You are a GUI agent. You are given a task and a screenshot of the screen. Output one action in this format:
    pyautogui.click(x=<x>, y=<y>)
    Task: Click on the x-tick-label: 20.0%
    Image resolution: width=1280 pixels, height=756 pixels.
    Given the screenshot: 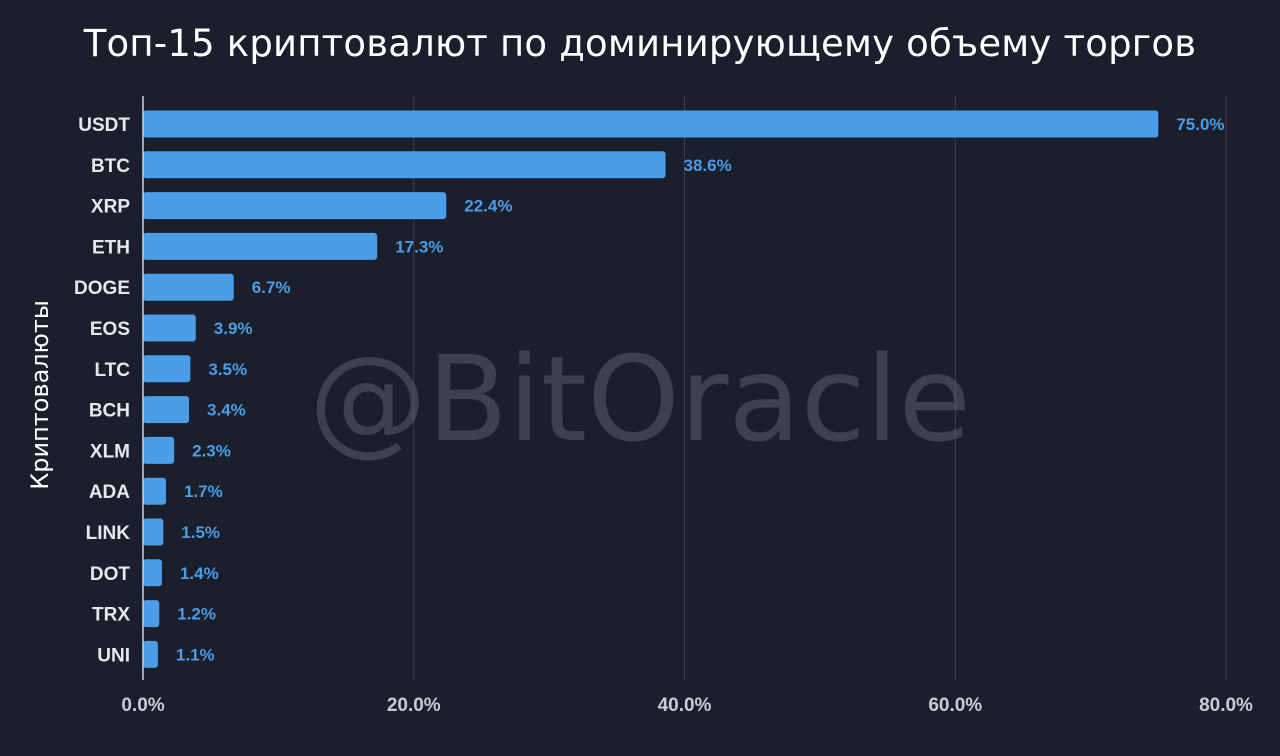 What is the action you would take?
    pyautogui.click(x=414, y=705)
    